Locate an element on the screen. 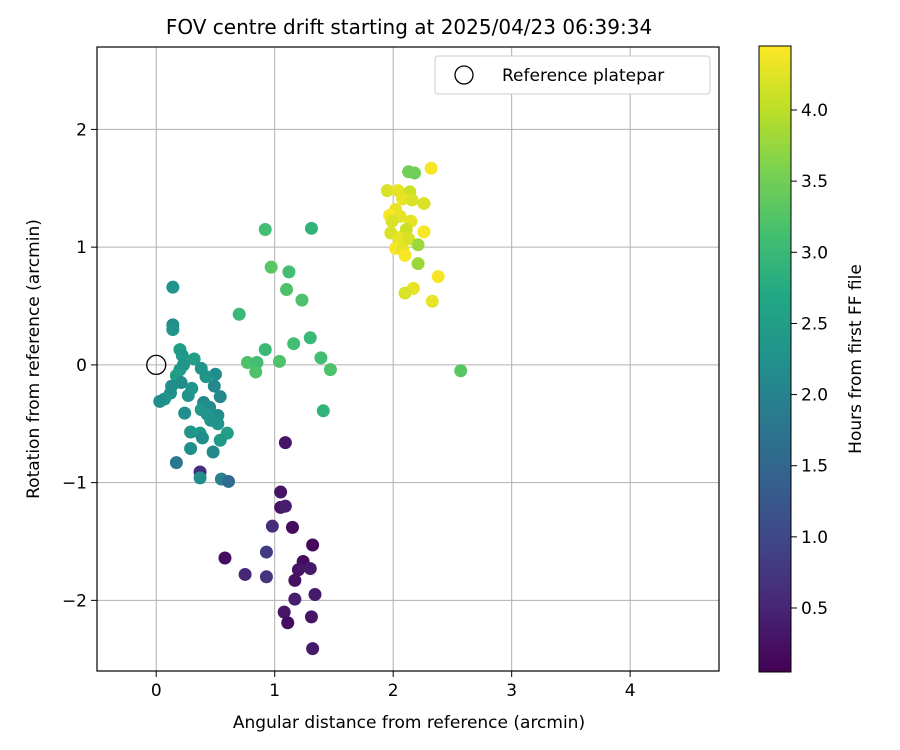 Image resolution: width=900 pixels, height=750 pixels. legend-entry-reference-platepar: Reference platepar is located at coordinates (583, 76).